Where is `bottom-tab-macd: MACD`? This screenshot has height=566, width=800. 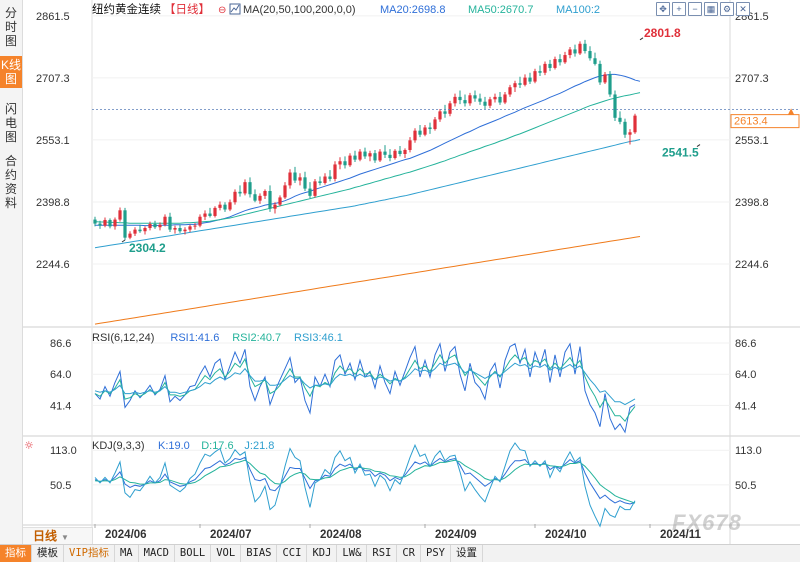
bottom-tab-macd: MACD is located at coordinates (157, 553).